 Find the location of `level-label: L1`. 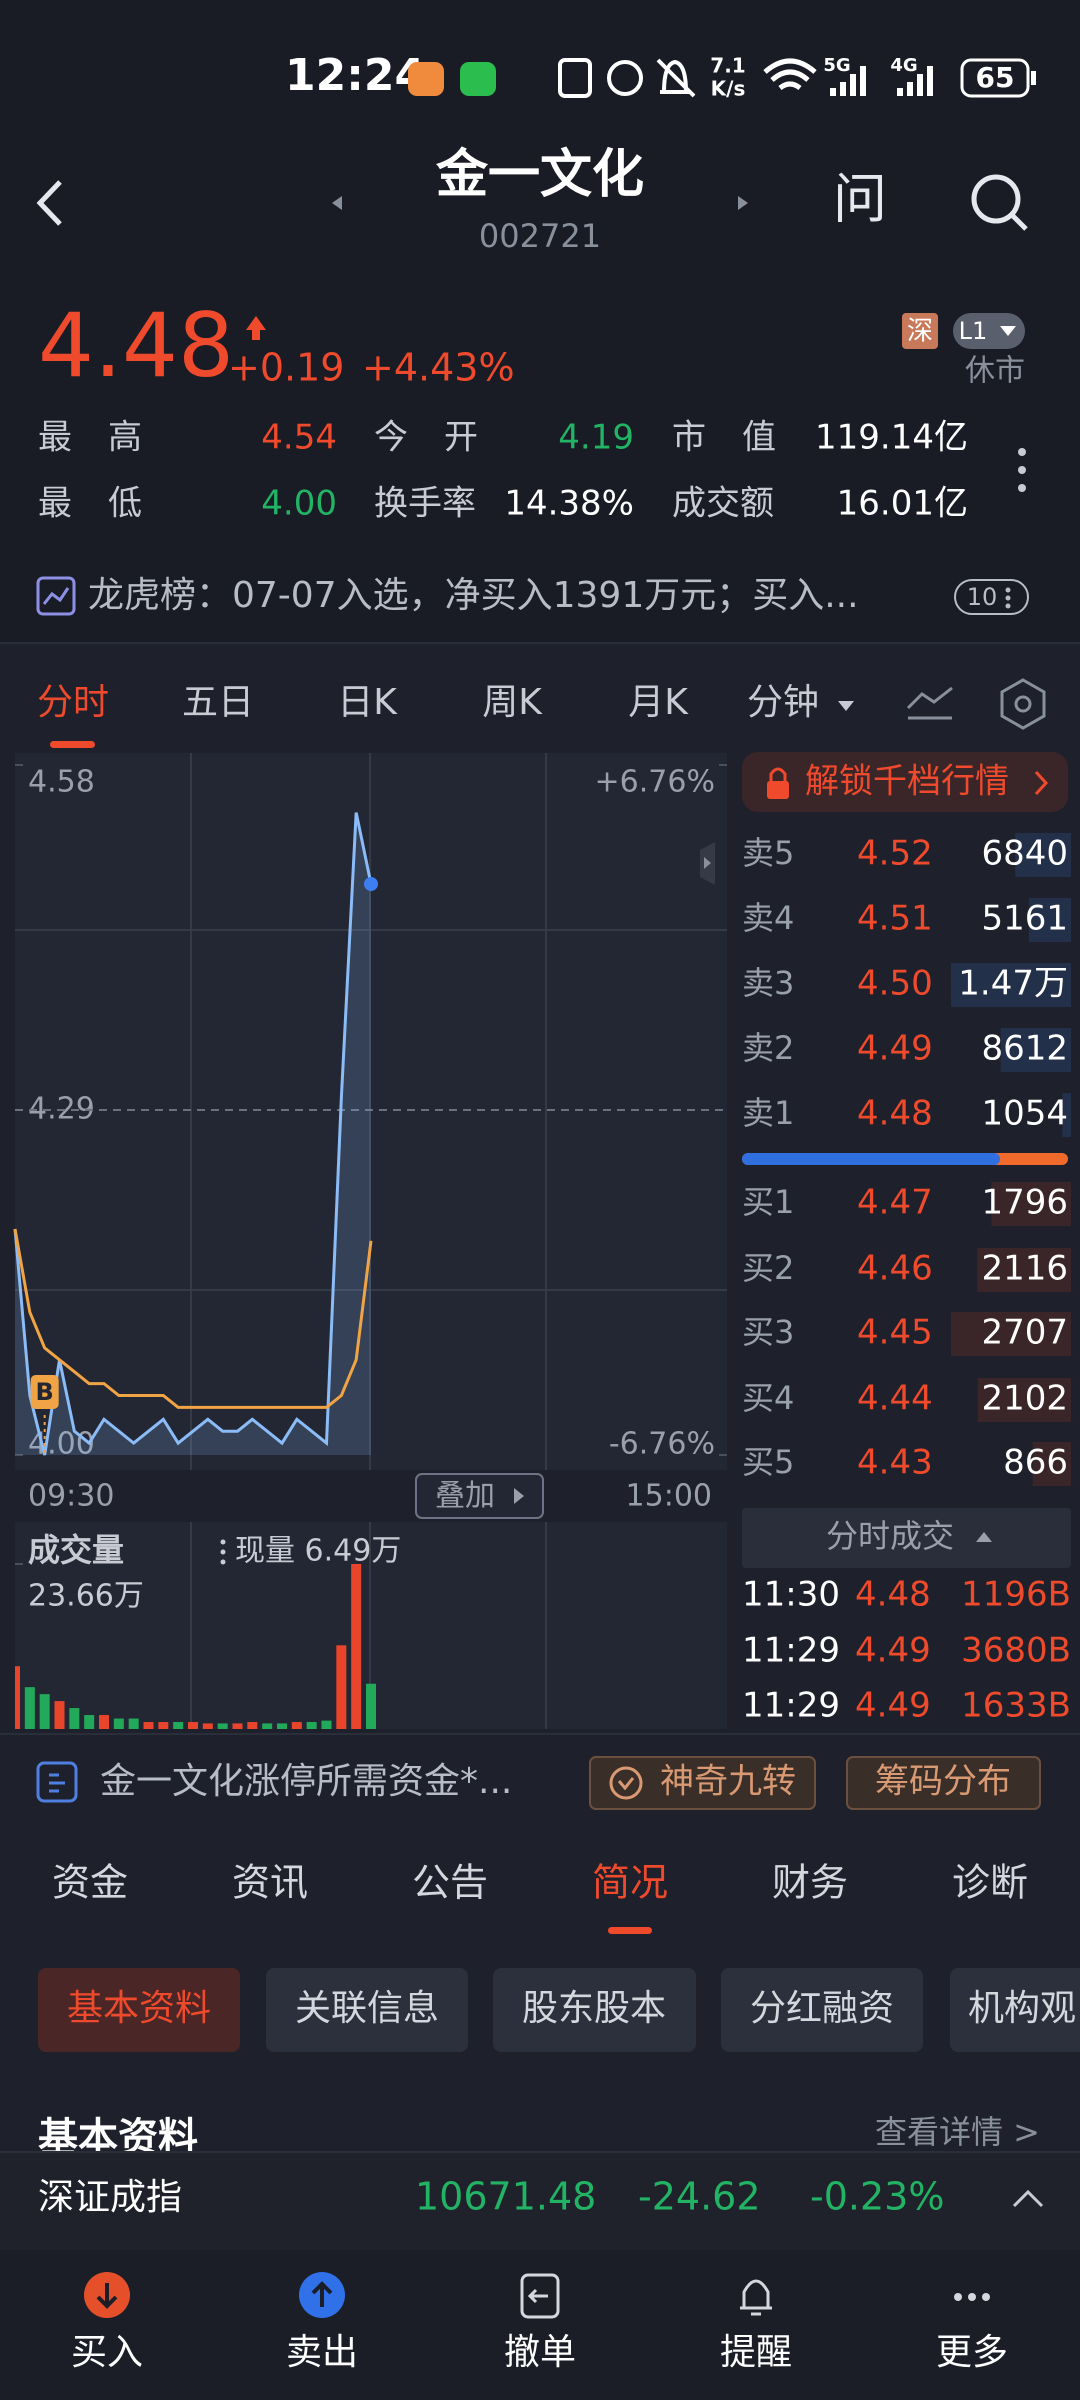

level-label: L1 is located at coordinates (973, 331).